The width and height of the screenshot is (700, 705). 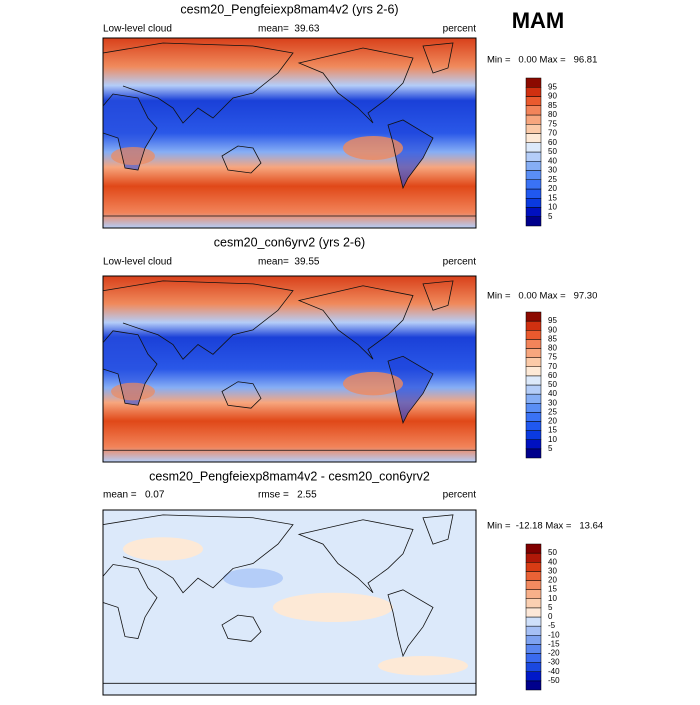 What do you see at coordinates (545, 526) in the screenshot?
I see `min-max-label: Min = -12.18 Max = 13.64` at bounding box center [545, 526].